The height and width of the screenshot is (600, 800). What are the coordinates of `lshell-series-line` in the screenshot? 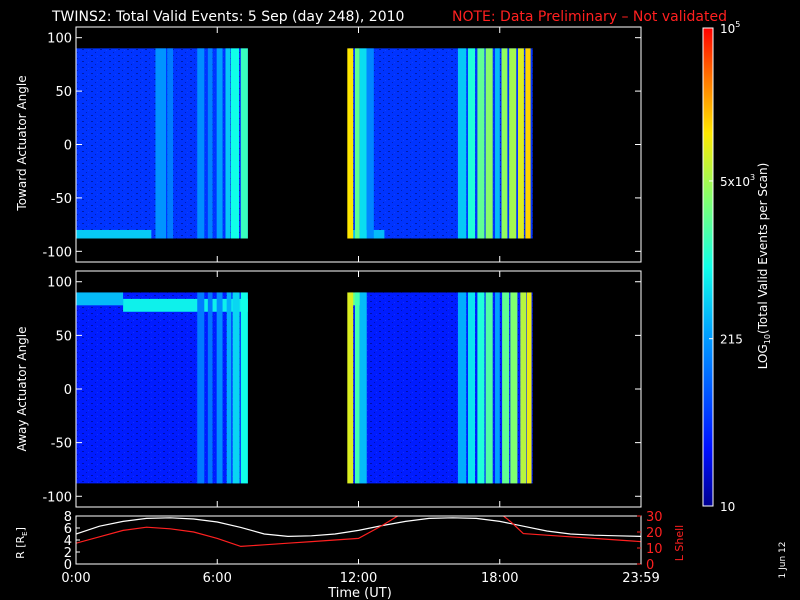 It's located at (358, 532).